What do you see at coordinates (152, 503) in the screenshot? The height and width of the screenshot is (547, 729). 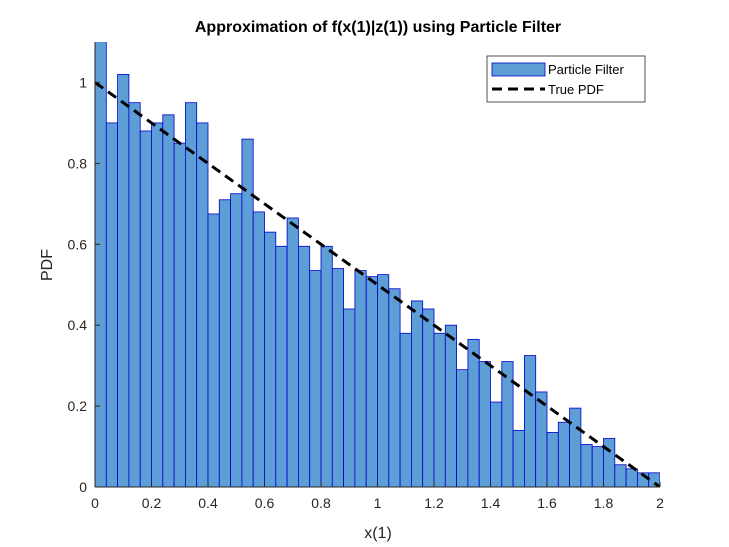 I see `x-tick-label: 0.2` at bounding box center [152, 503].